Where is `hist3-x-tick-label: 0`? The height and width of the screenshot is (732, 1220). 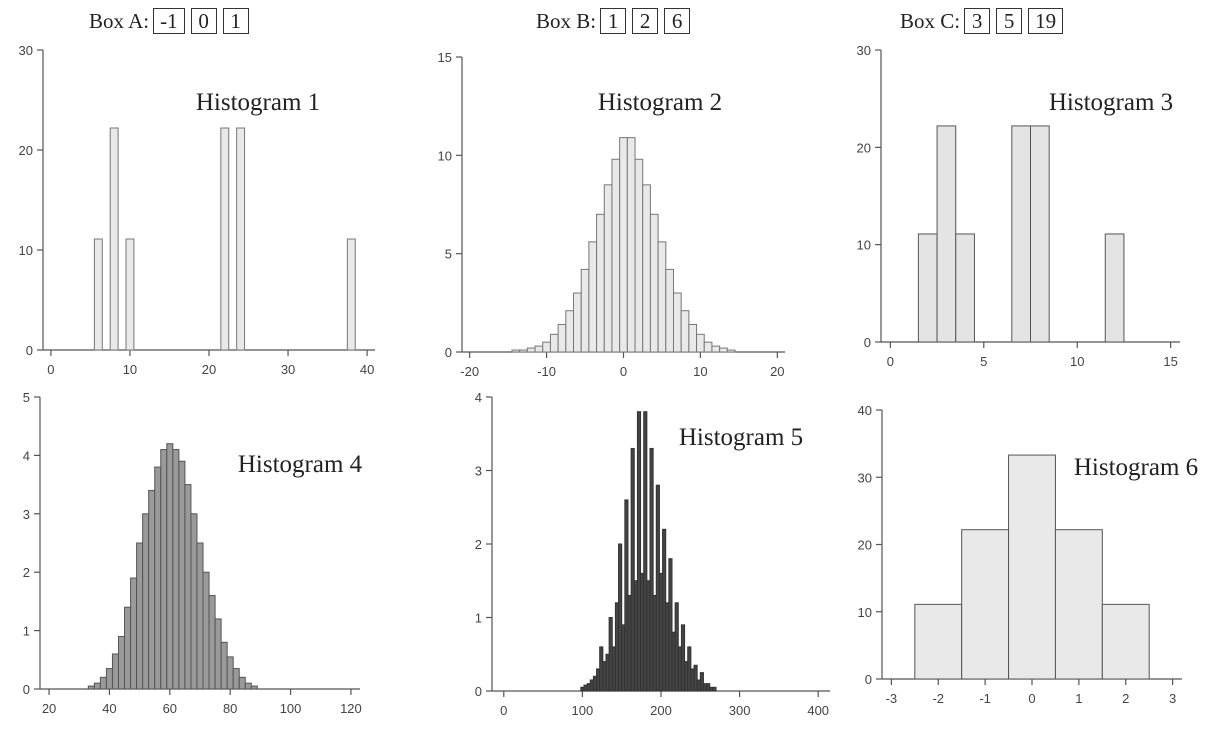 hist3-x-tick-label: 0 is located at coordinates (890, 361).